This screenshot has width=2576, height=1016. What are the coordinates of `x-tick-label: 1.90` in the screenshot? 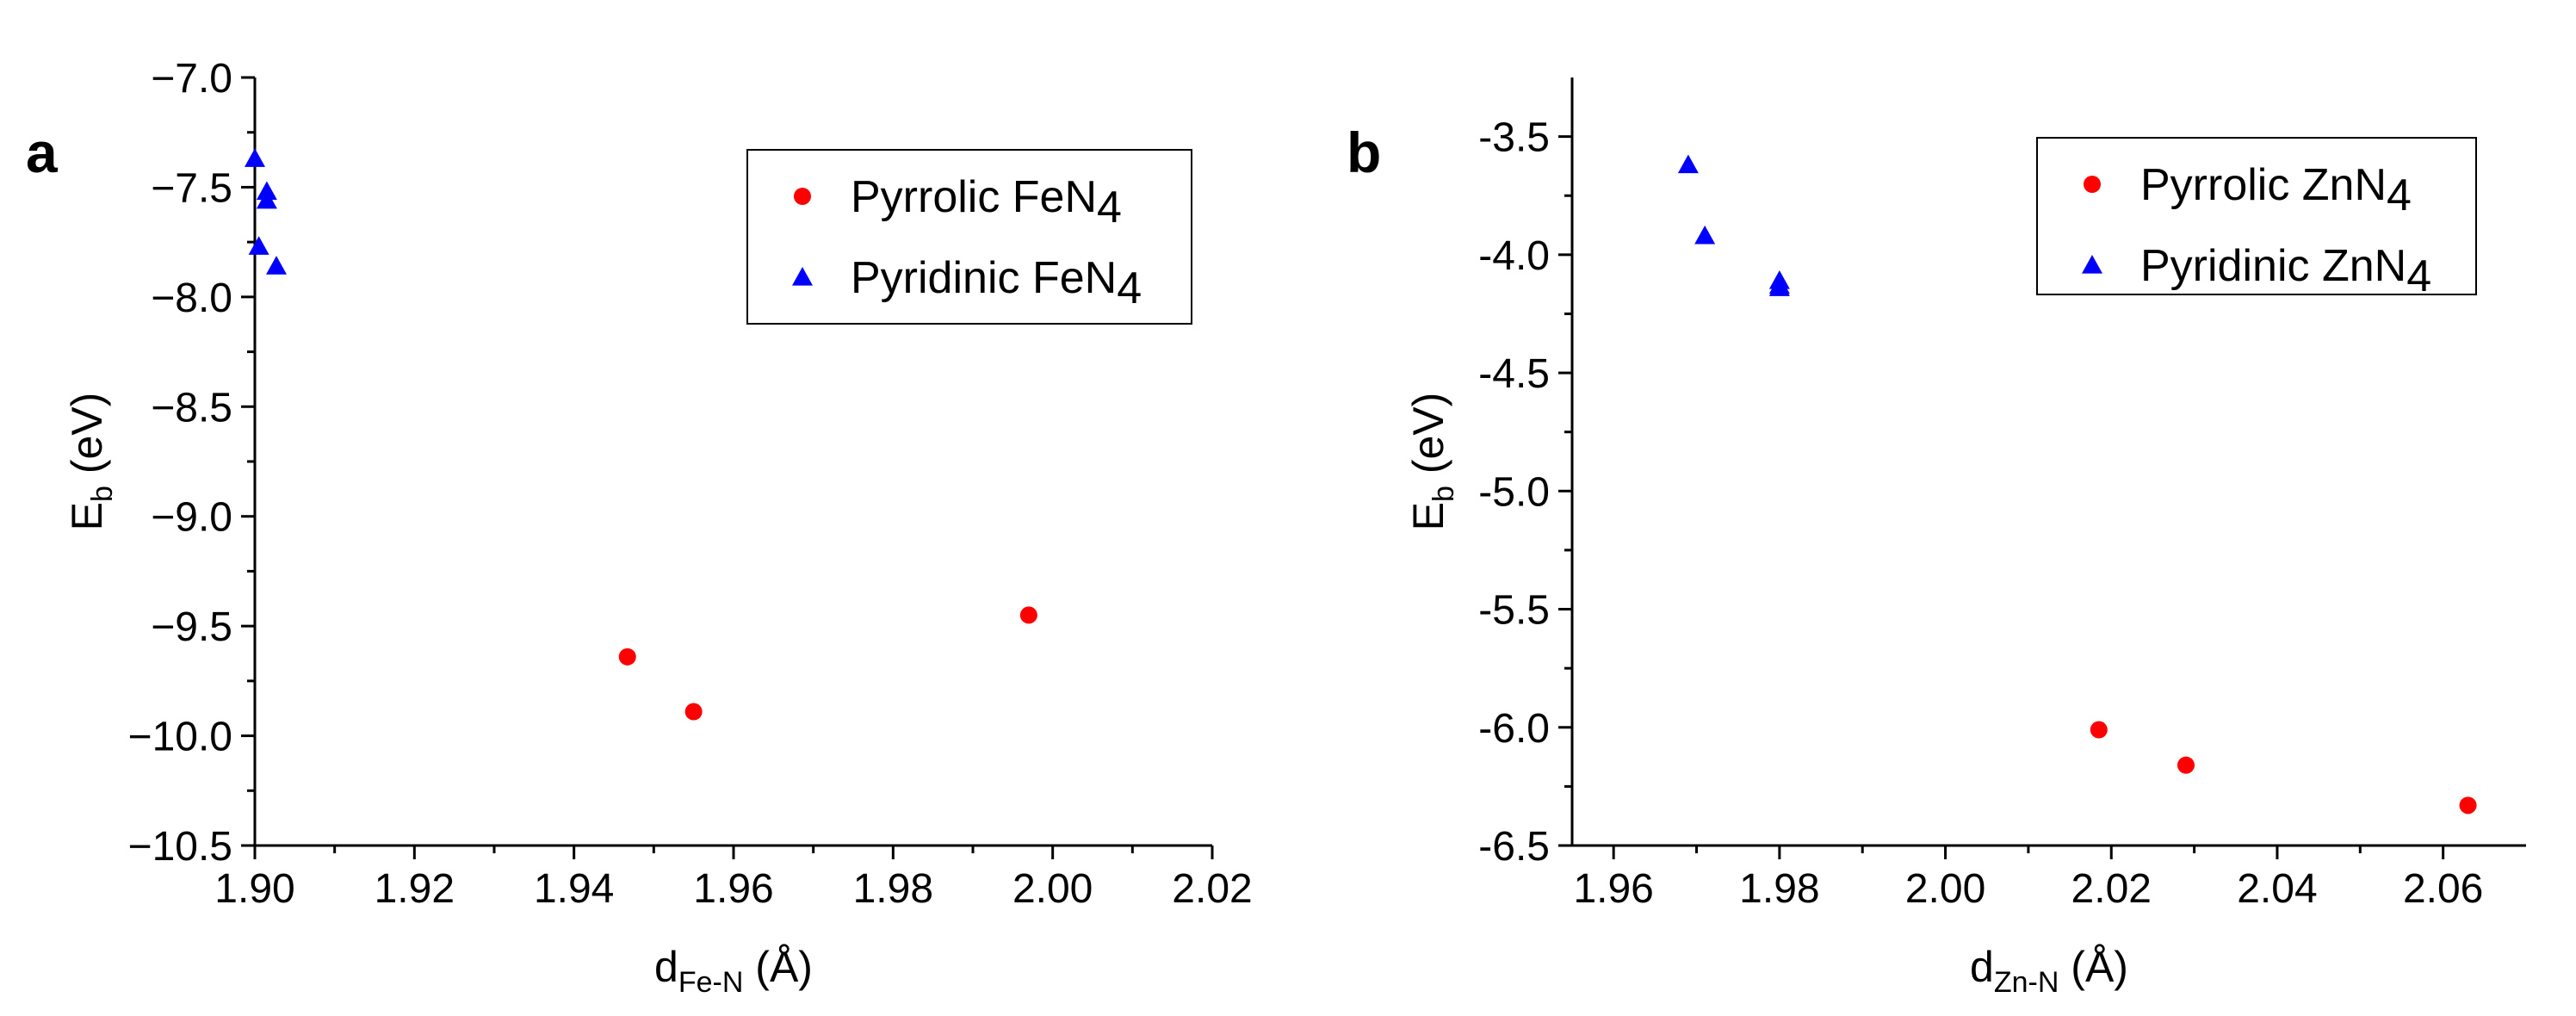 It's located at (254, 889).